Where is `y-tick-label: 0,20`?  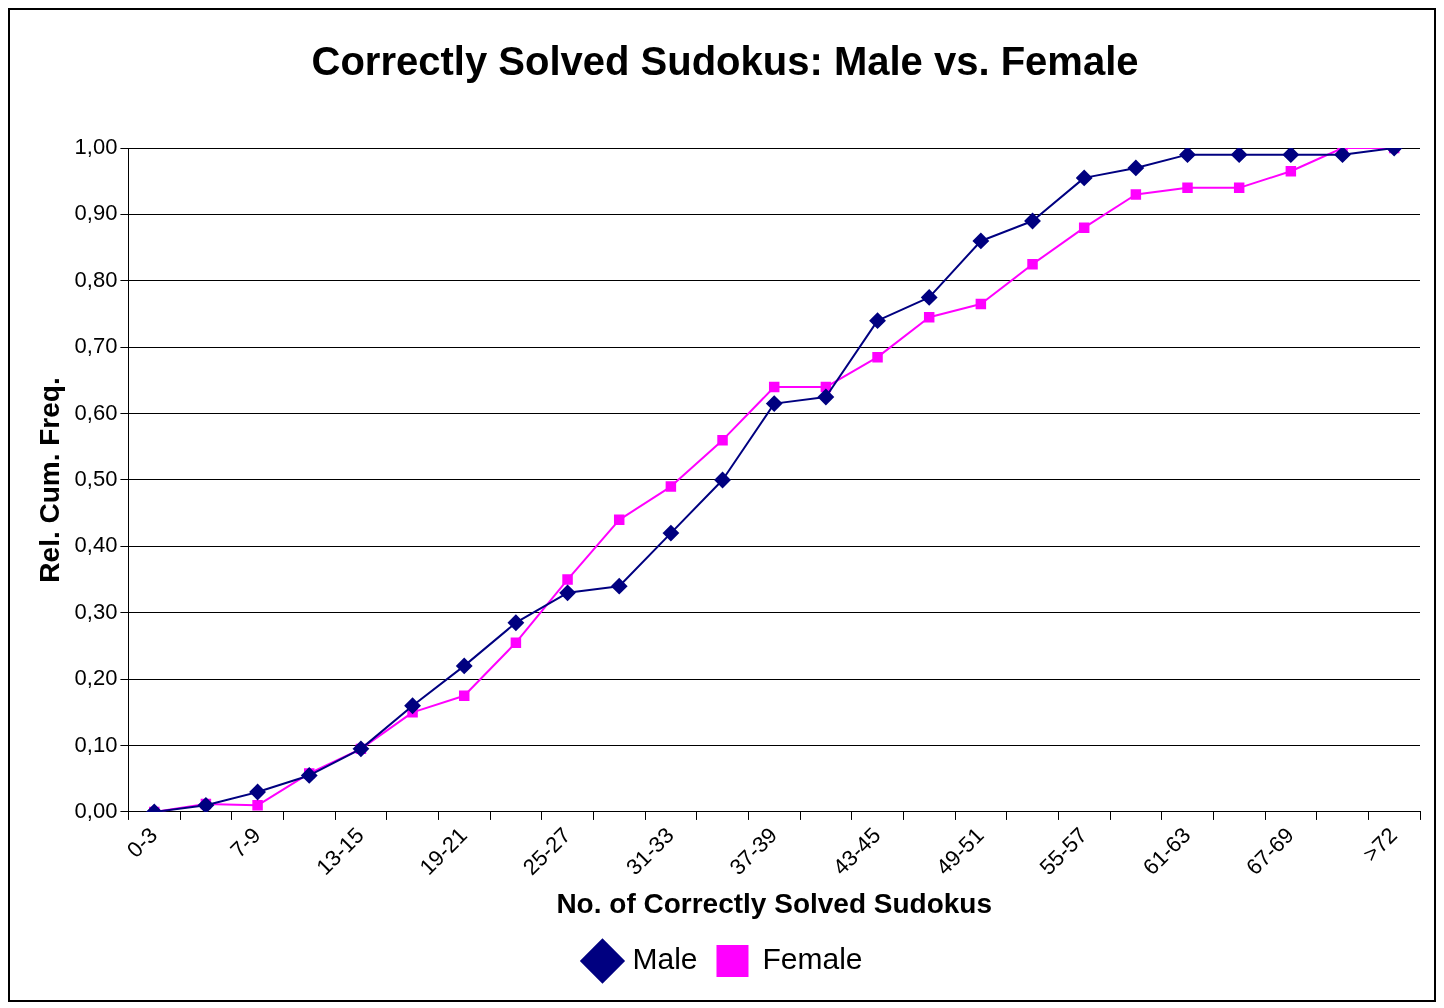
y-tick-label: 0,20 is located at coordinates (96, 678).